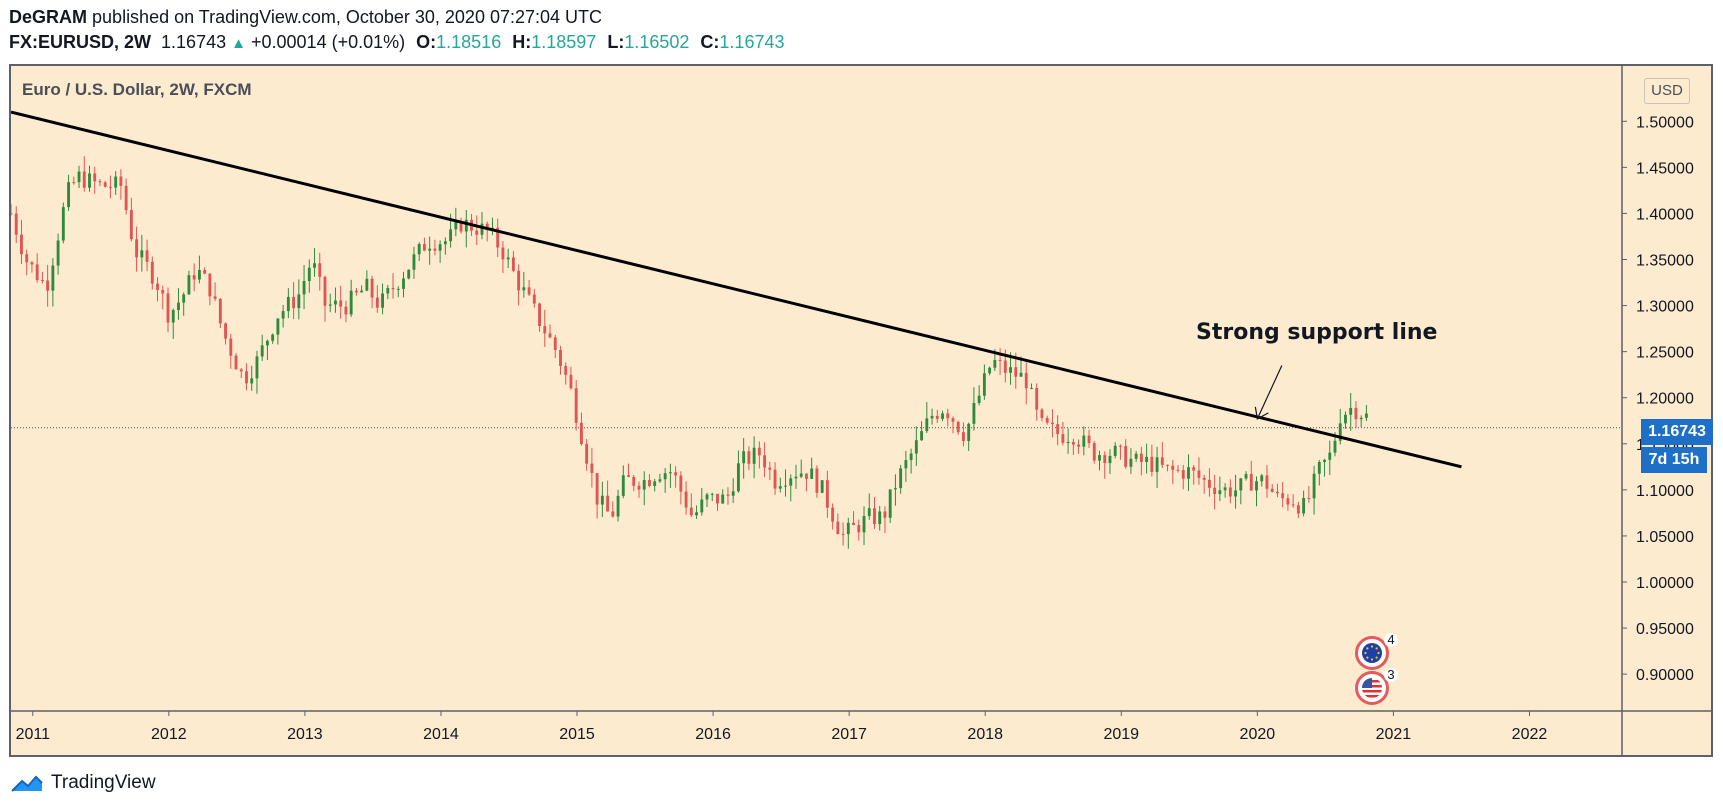  I want to click on tradingview-brand: TradingView, so click(103, 782).